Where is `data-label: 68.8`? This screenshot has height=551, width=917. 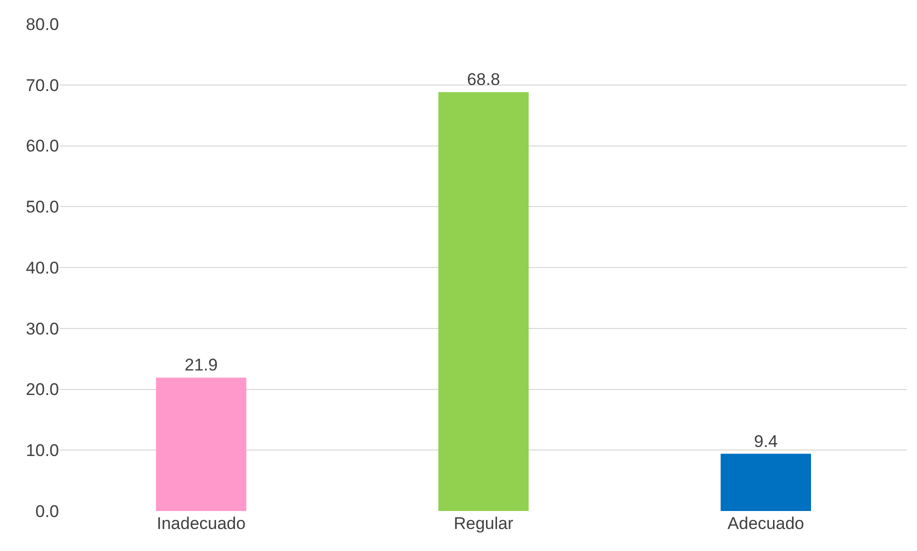 data-label: 68.8 is located at coordinates (483, 80).